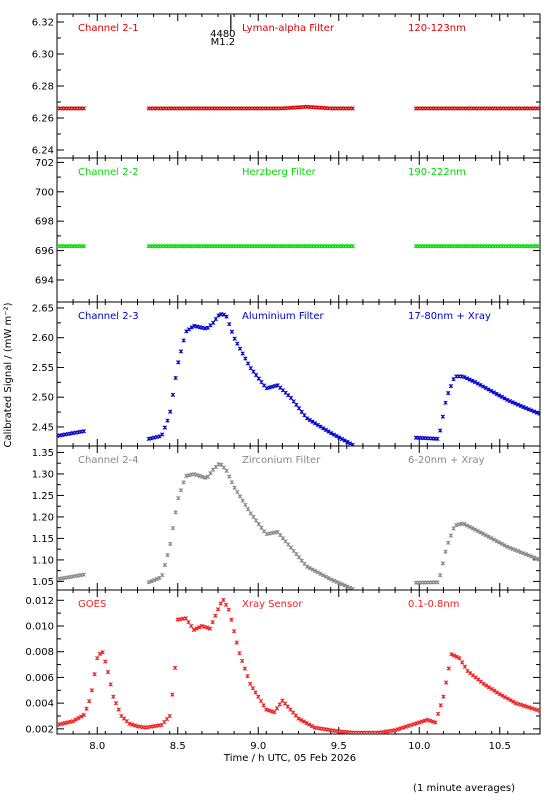 The height and width of the screenshot is (800, 550). I want to click on channel-label: Channel 2-1, so click(108, 28).